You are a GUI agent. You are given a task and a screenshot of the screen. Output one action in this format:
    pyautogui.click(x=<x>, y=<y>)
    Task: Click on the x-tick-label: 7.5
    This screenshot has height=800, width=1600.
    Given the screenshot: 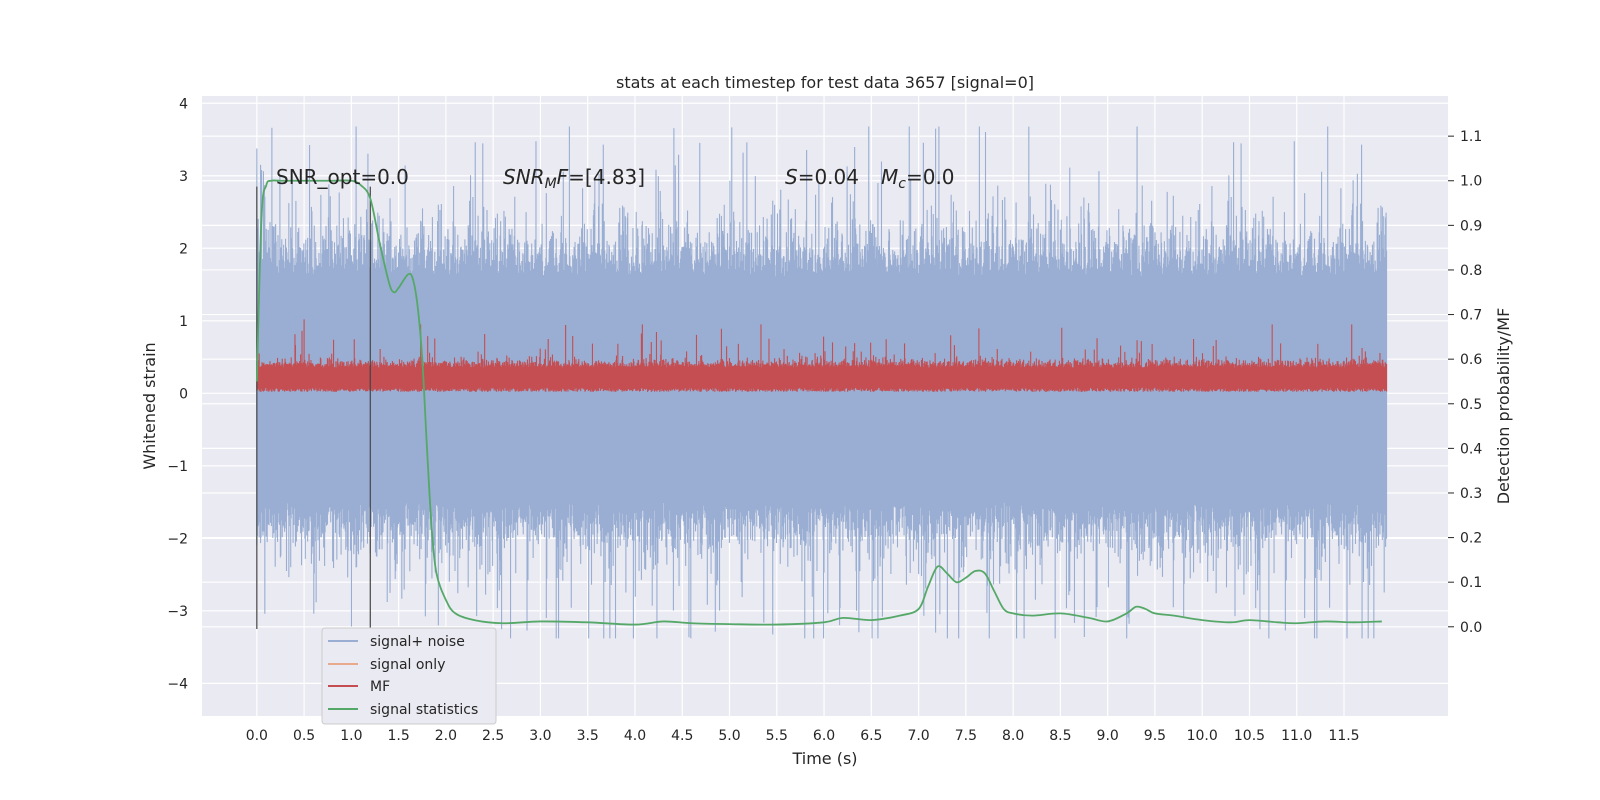 What is the action you would take?
    pyautogui.click(x=966, y=736)
    